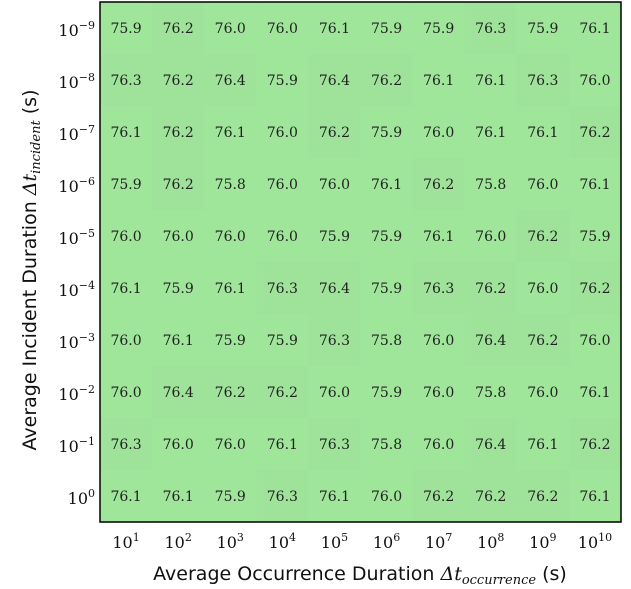 The height and width of the screenshot is (589, 631). Describe the element at coordinates (76, 341) in the screenshot. I see `y-tick-label: 10⁻³` at that location.